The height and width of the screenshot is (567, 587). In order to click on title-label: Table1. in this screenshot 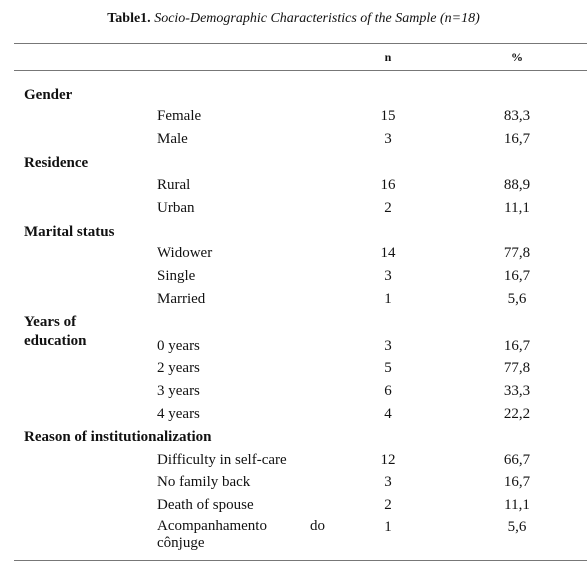, I will do `click(129, 18)`.